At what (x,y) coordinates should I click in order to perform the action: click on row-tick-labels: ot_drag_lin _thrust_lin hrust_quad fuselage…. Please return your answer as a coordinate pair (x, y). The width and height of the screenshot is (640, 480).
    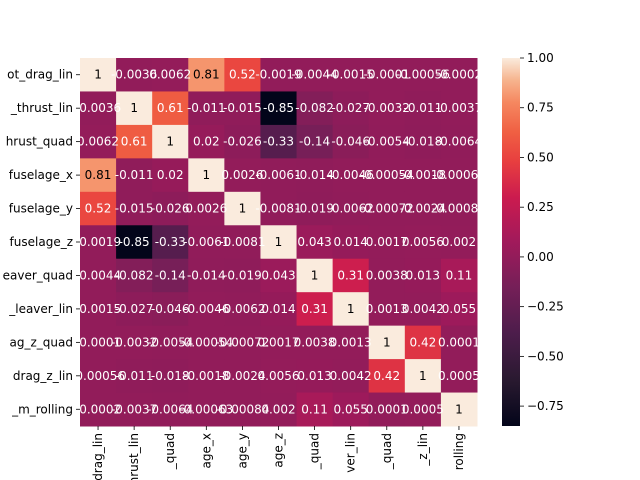
    Looking at the image, I should click on (41, 242).